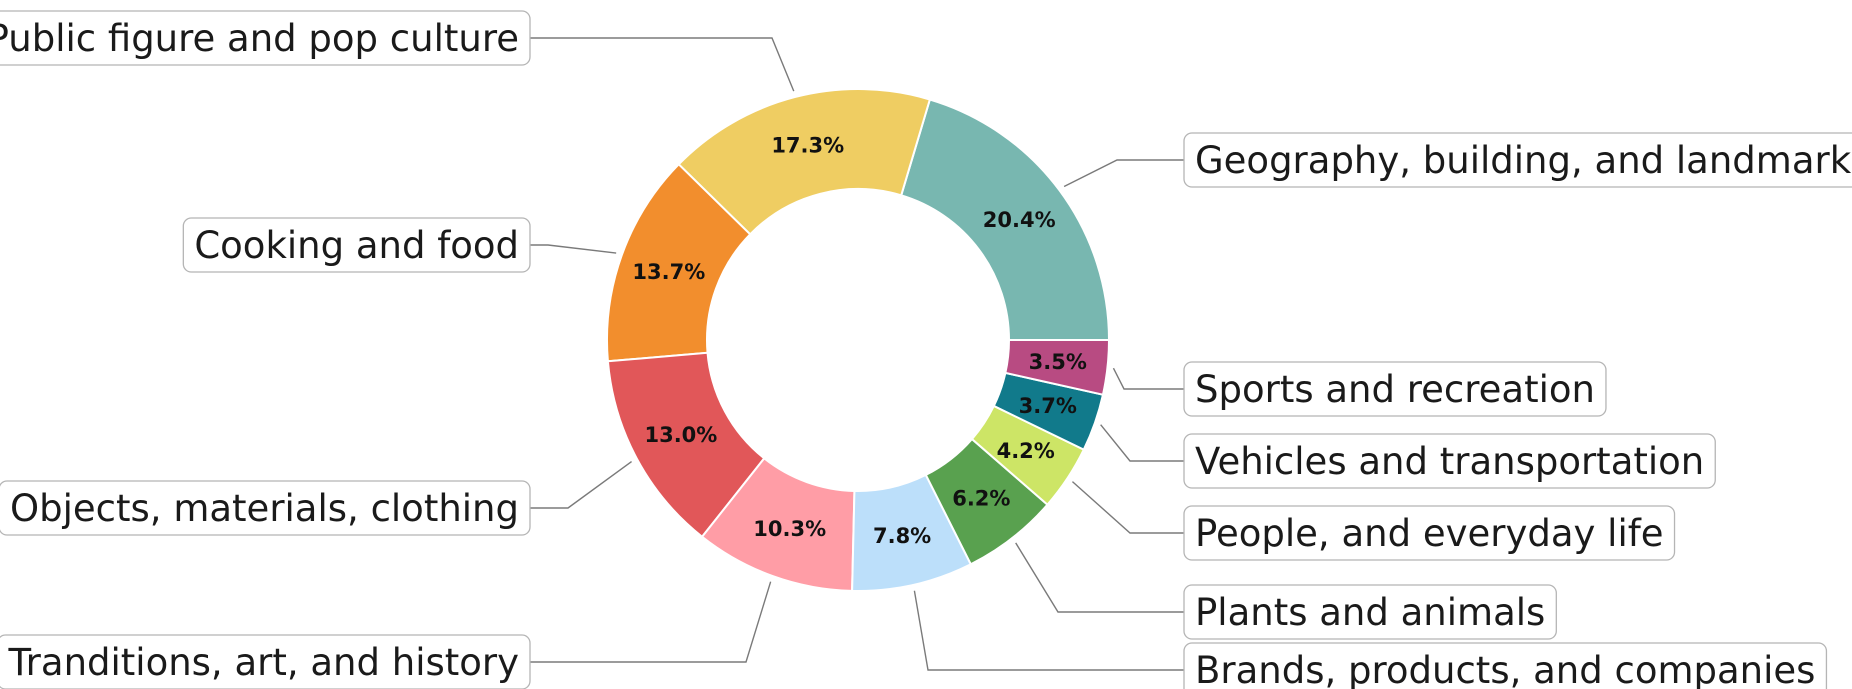 This screenshot has width=1852, height=689. Describe the element at coordinates (1127, 507) in the screenshot. I see `leader-line-people-and-everyday-life` at that location.